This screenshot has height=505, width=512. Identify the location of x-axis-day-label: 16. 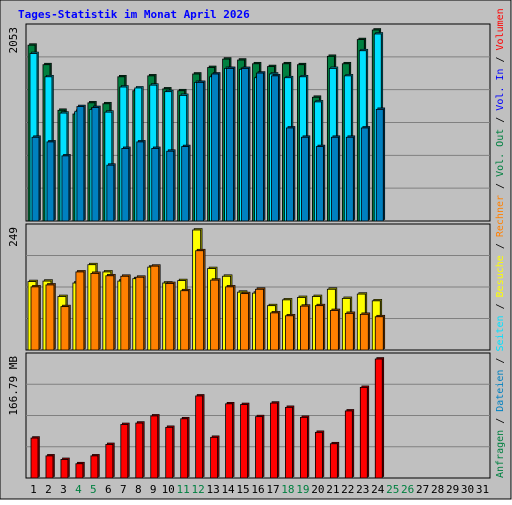
(257, 489).